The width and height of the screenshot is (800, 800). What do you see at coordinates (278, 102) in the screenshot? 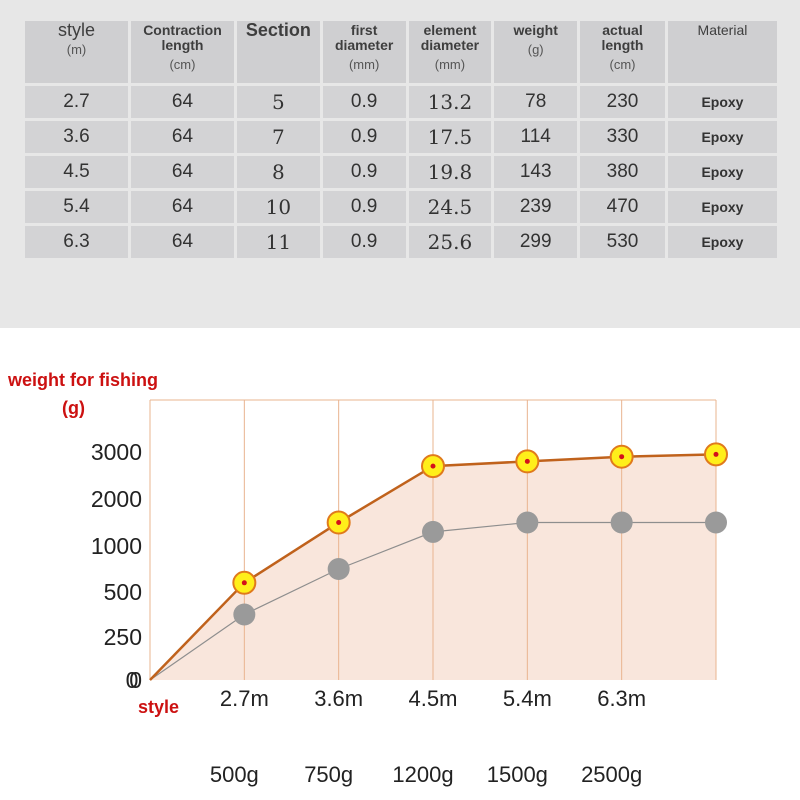
I see `cell-section: 5` at bounding box center [278, 102].